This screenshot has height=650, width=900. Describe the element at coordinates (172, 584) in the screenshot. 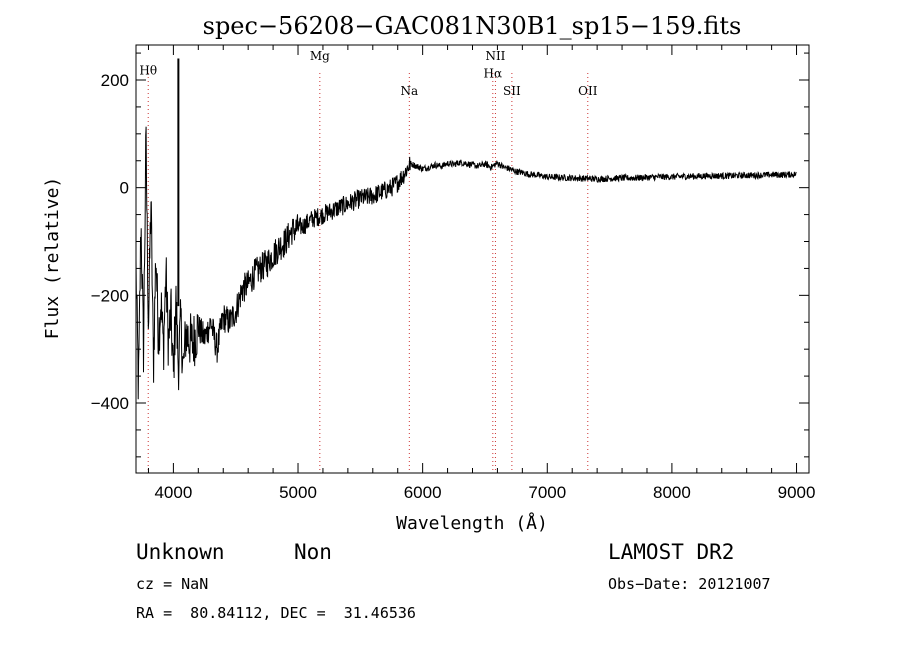

I see `redshift-label: cz = NaN` at that location.